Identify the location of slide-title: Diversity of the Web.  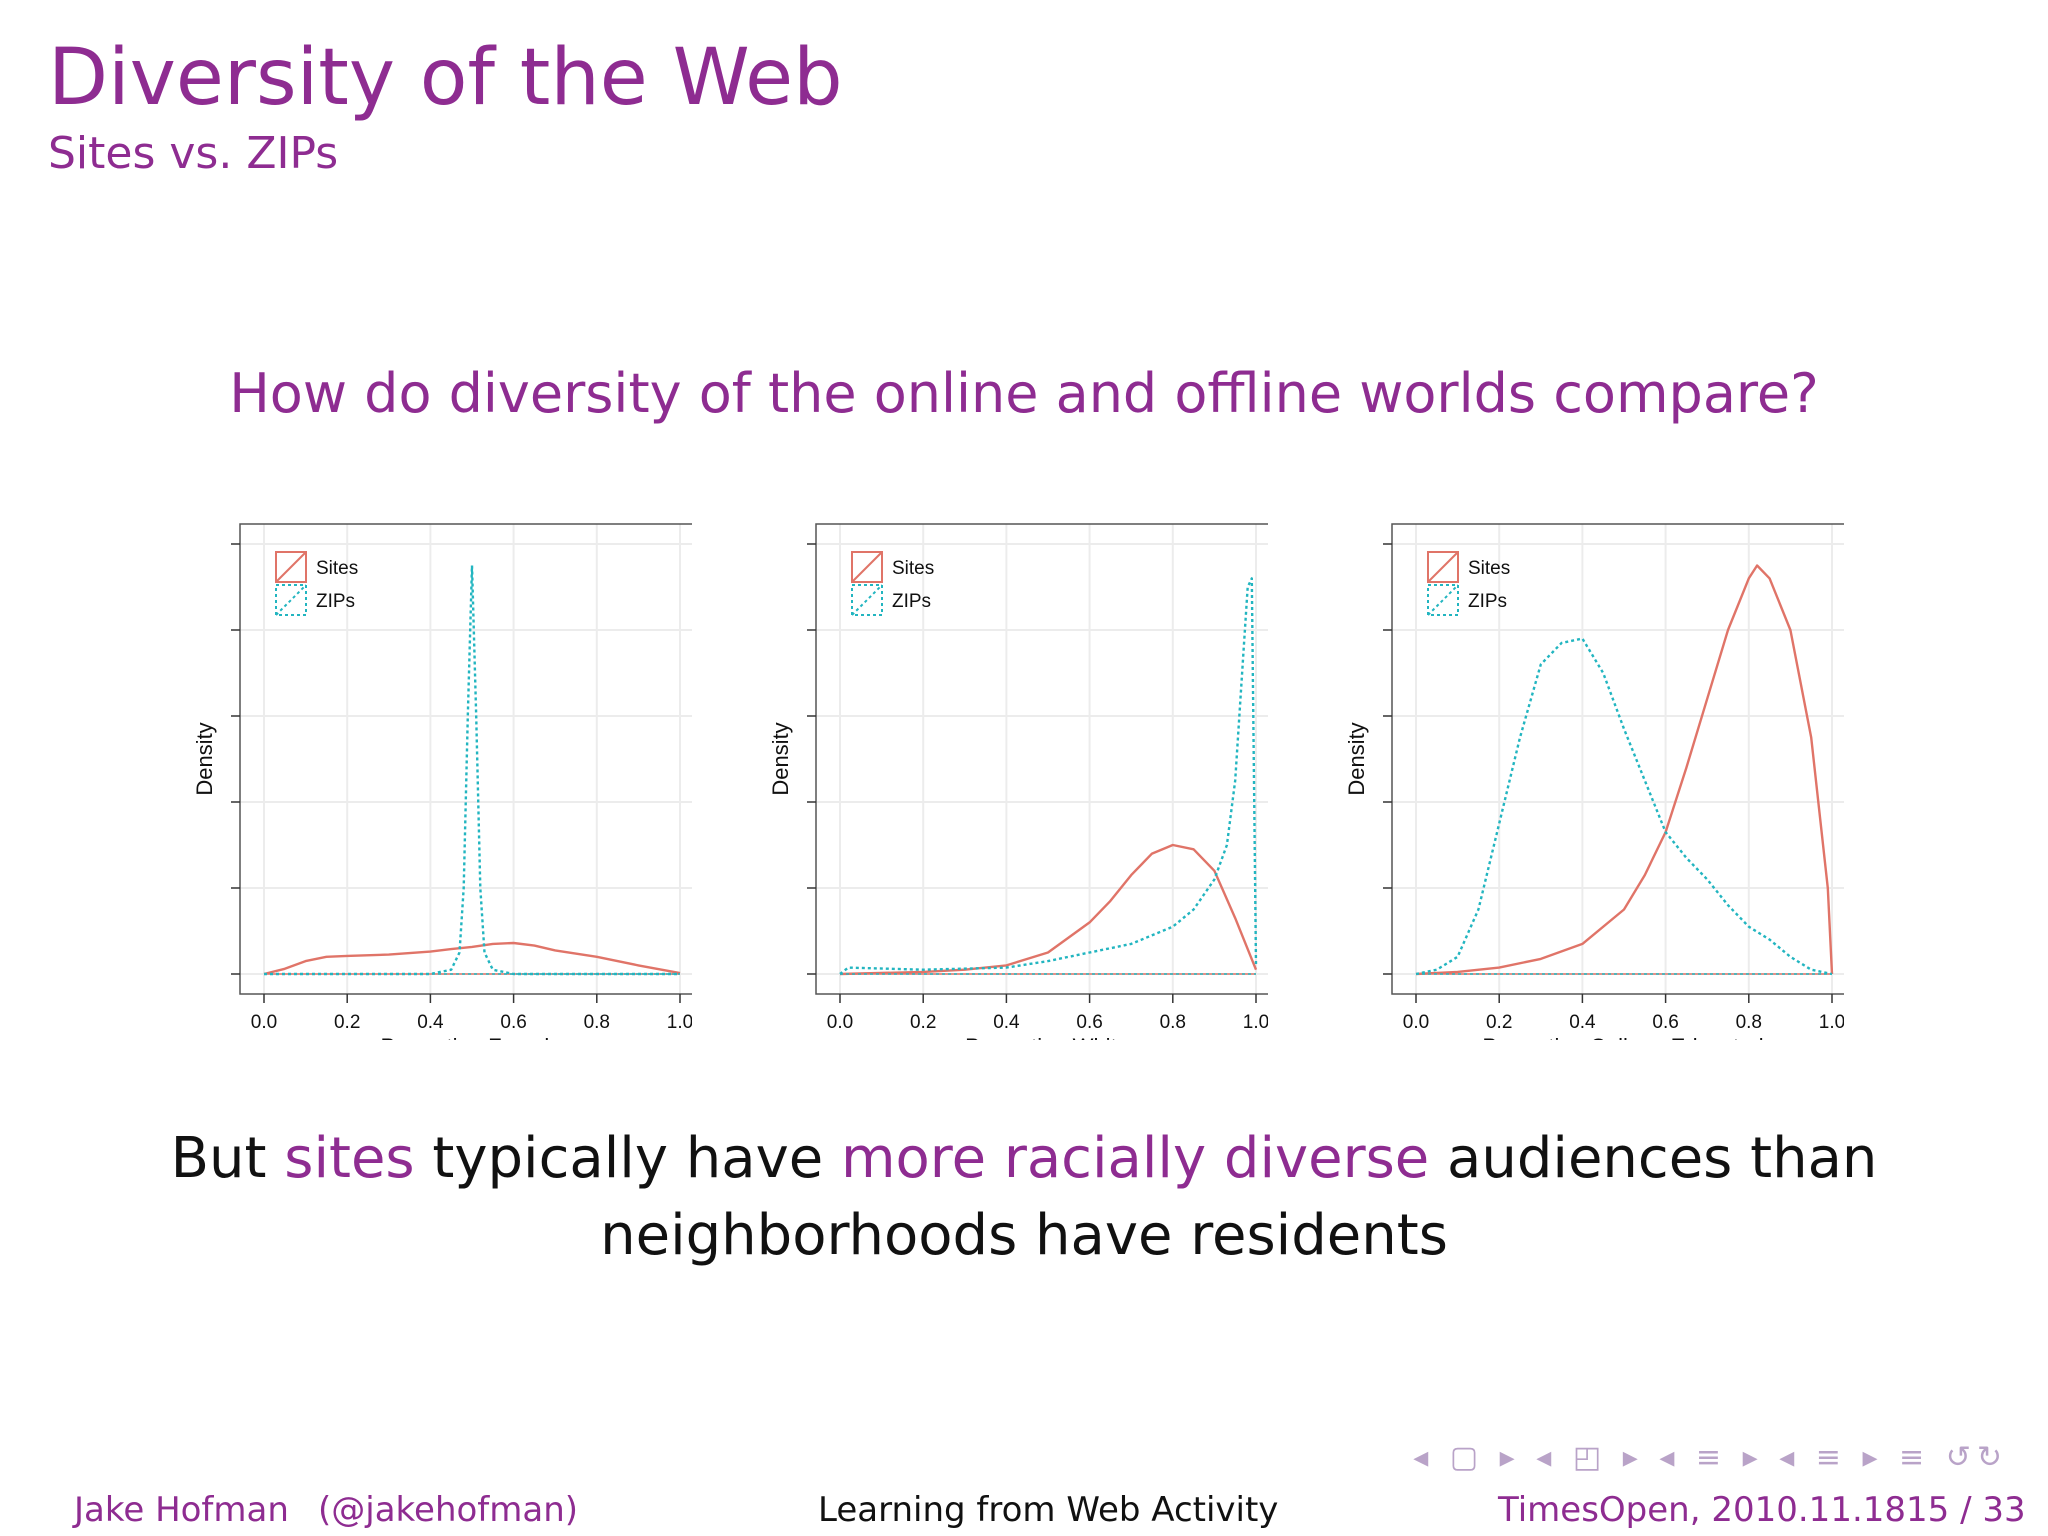
(445, 78).